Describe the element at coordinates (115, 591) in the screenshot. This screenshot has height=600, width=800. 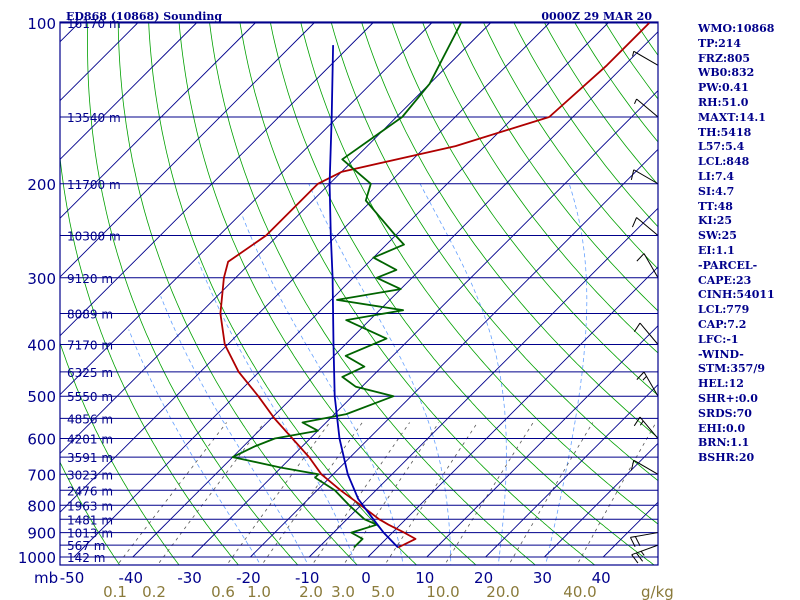
I see `mixing-ratio-label: 0.1` at that location.